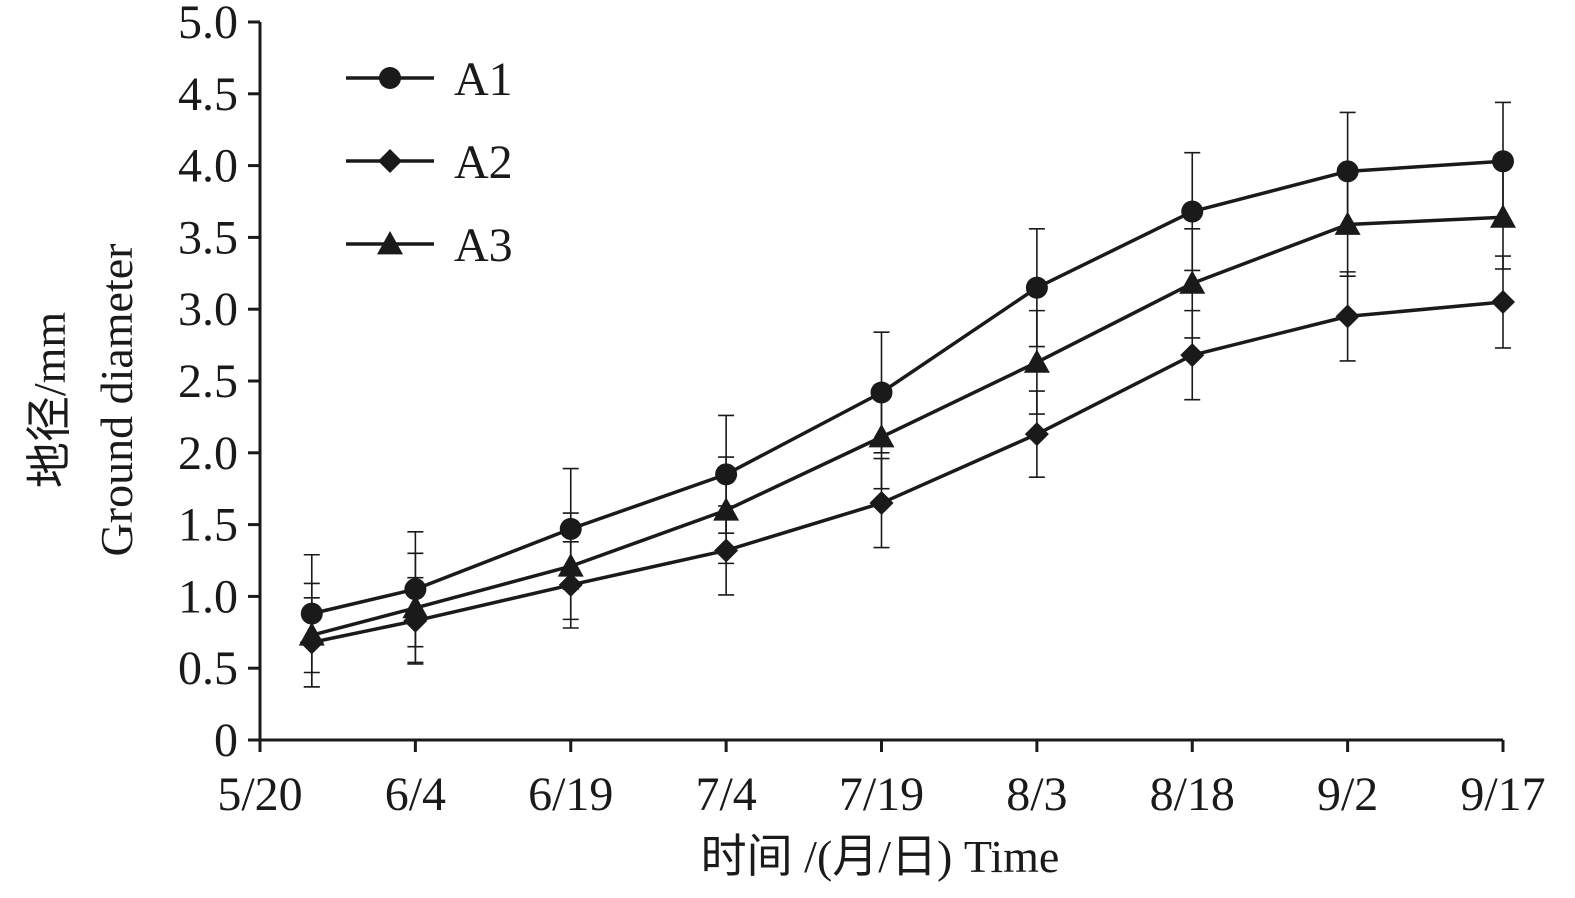 The height and width of the screenshot is (898, 1575). Describe the element at coordinates (1502, 794) in the screenshot. I see `x-tick-label: 9/17` at that location.